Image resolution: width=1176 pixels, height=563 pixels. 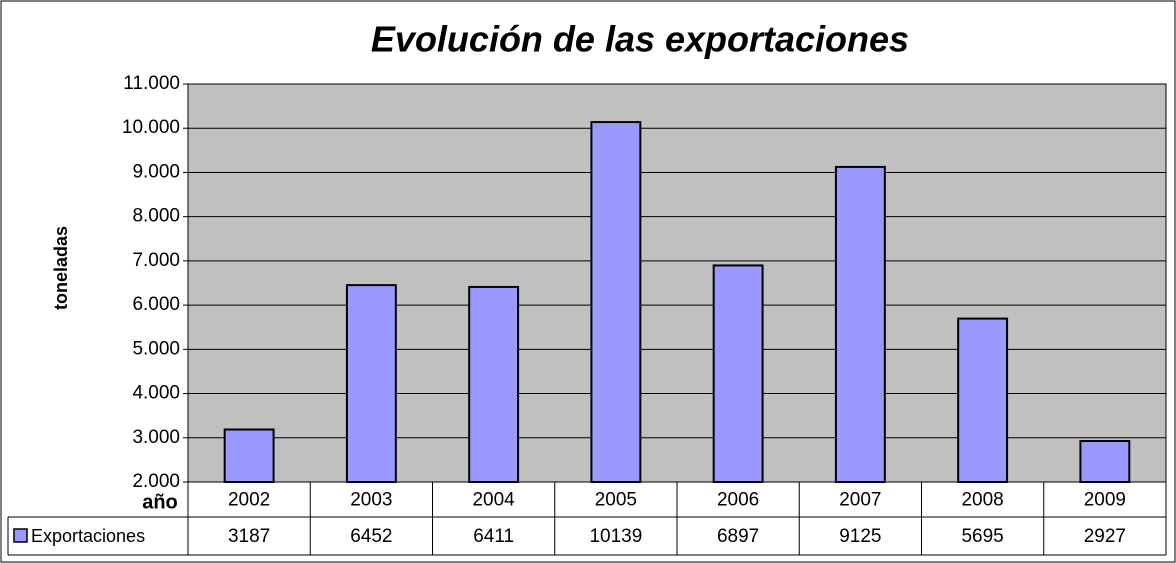 What do you see at coordinates (249, 500) in the screenshot?
I see `x-tick-label: 2002` at bounding box center [249, 500].